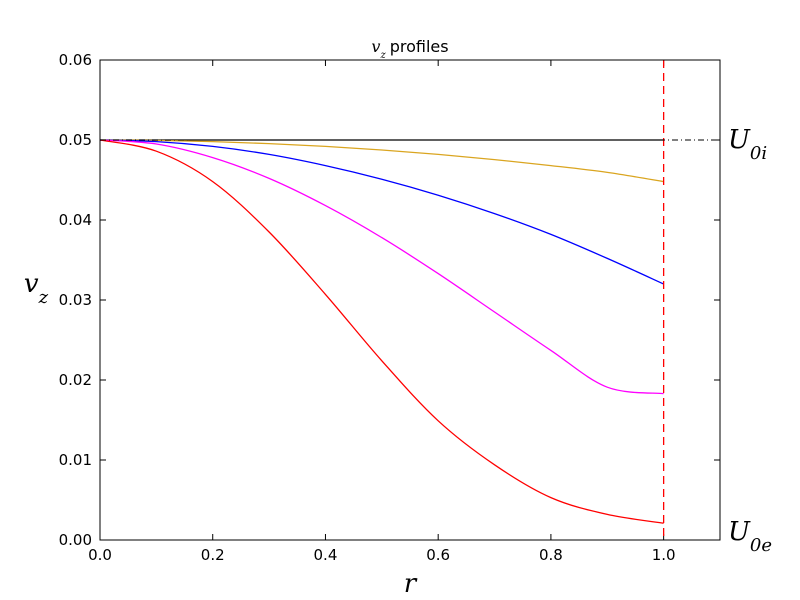 This screenshot has height=600, width=800. Describe the element at coordinates (326, 555) in the screenshot. I see `x-tick-label: 0.4` at that location.